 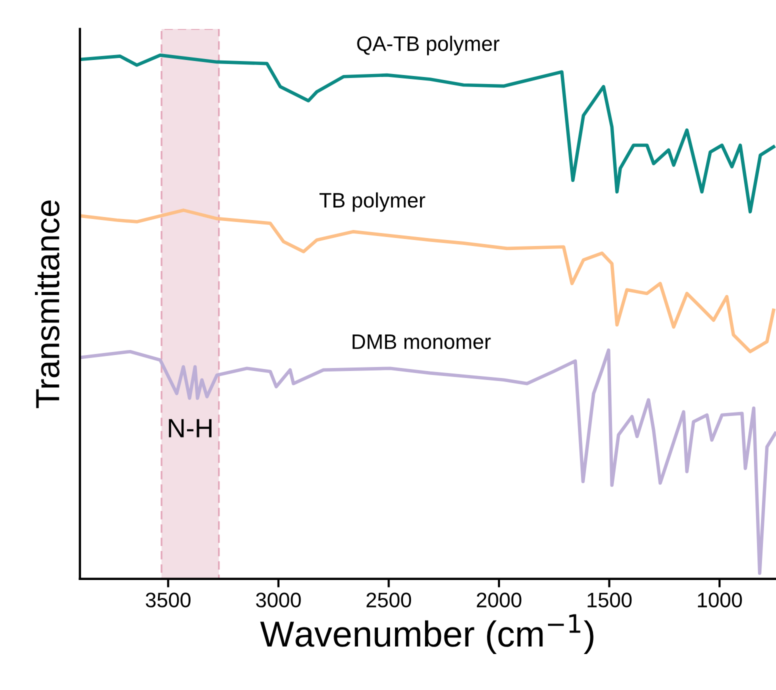 I want to click on x-tick-label: 1500, so click(x=610, y=600).